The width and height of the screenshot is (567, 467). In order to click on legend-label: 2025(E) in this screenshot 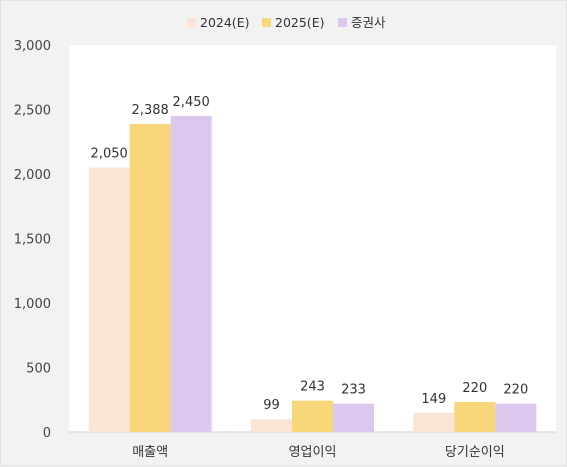, I will do `click(299, 22)`.